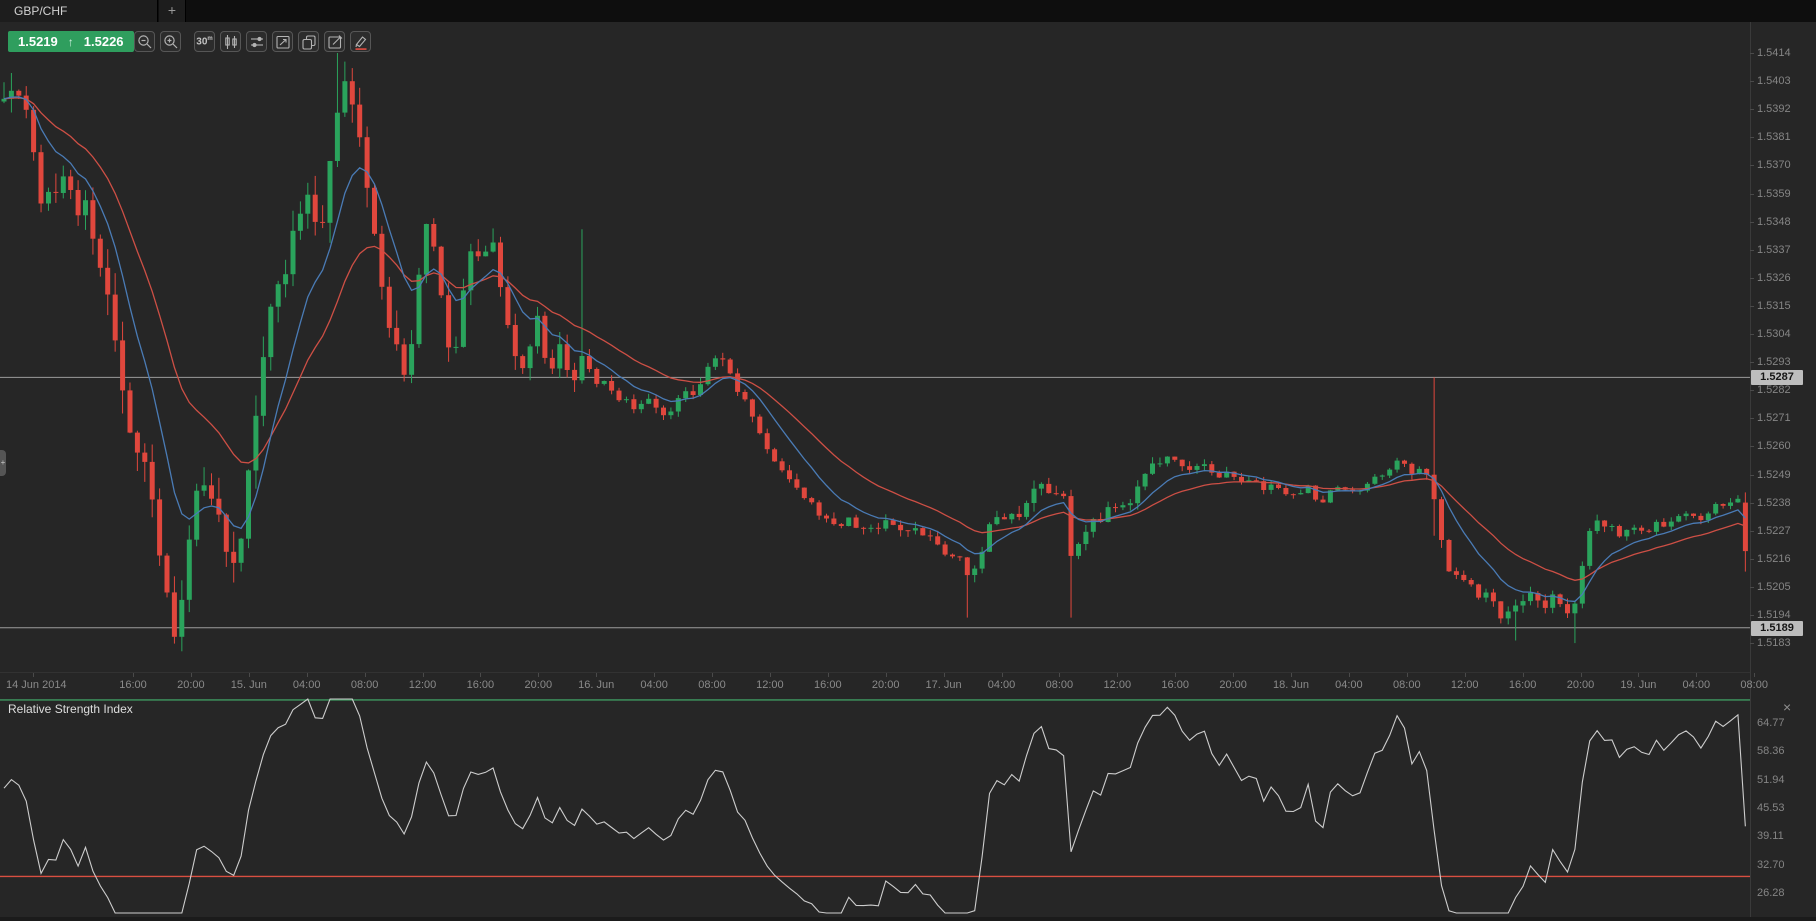  Describe the element at coordinates (908, 11) in the screenshot. I see `tab-bar: GBP/CHF +` at that location.